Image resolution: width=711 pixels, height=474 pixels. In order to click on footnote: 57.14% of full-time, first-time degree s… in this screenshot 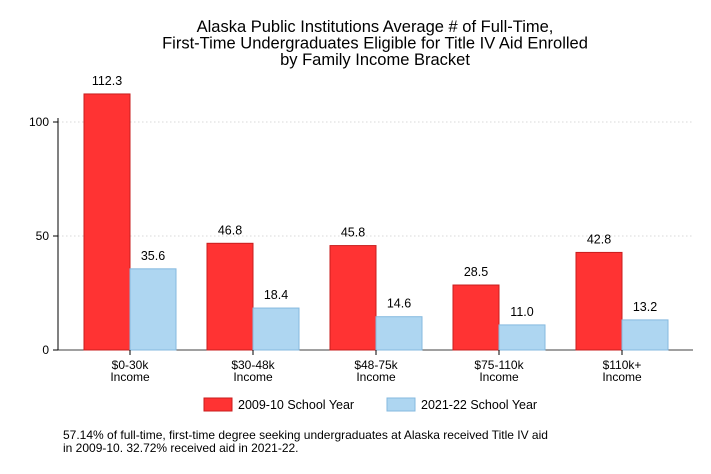, I will do `click(305, 441)`.